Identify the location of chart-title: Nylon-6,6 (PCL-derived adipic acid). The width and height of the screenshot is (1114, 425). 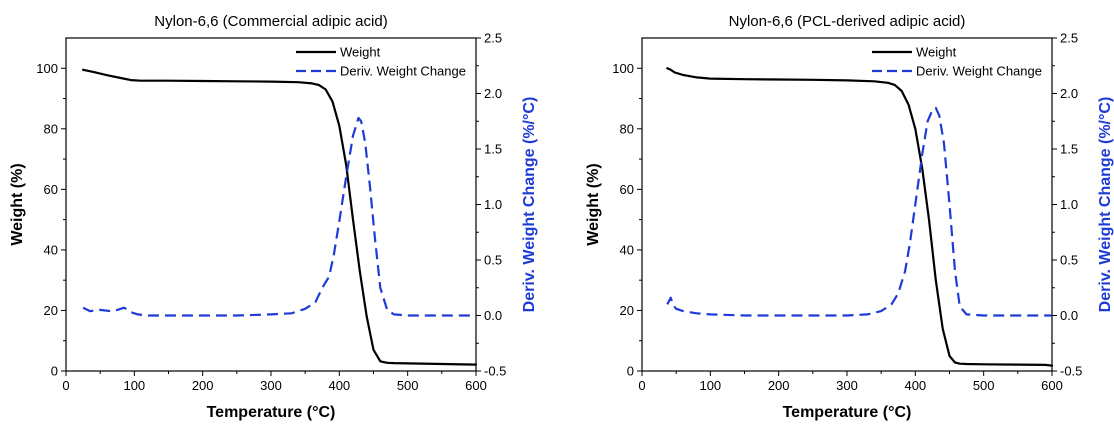
(847, 21).